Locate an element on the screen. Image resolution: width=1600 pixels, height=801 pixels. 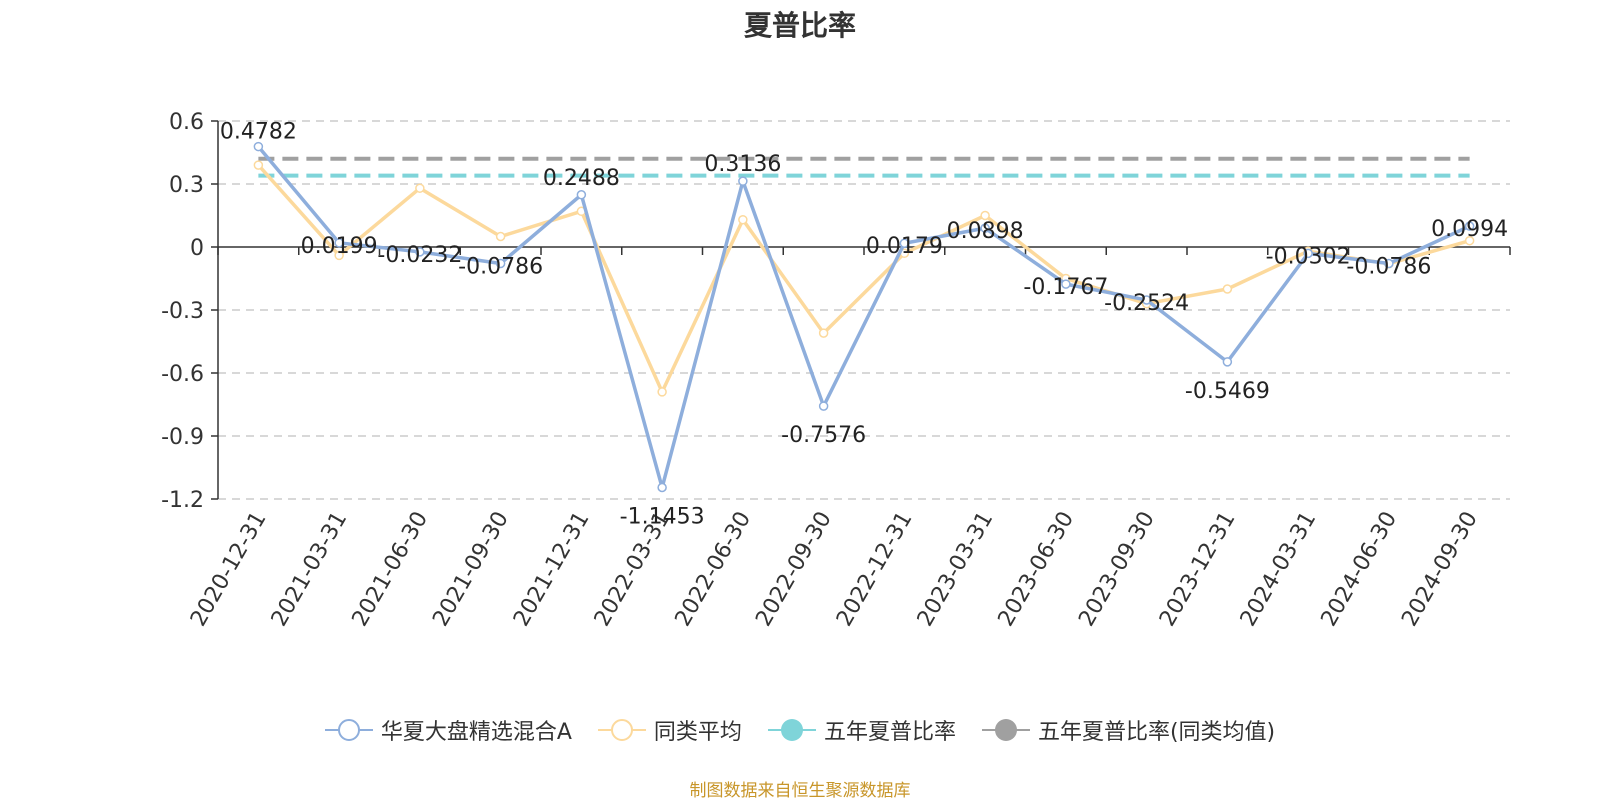
legend-label: 同类平均 is located at coordinates (697, 732).